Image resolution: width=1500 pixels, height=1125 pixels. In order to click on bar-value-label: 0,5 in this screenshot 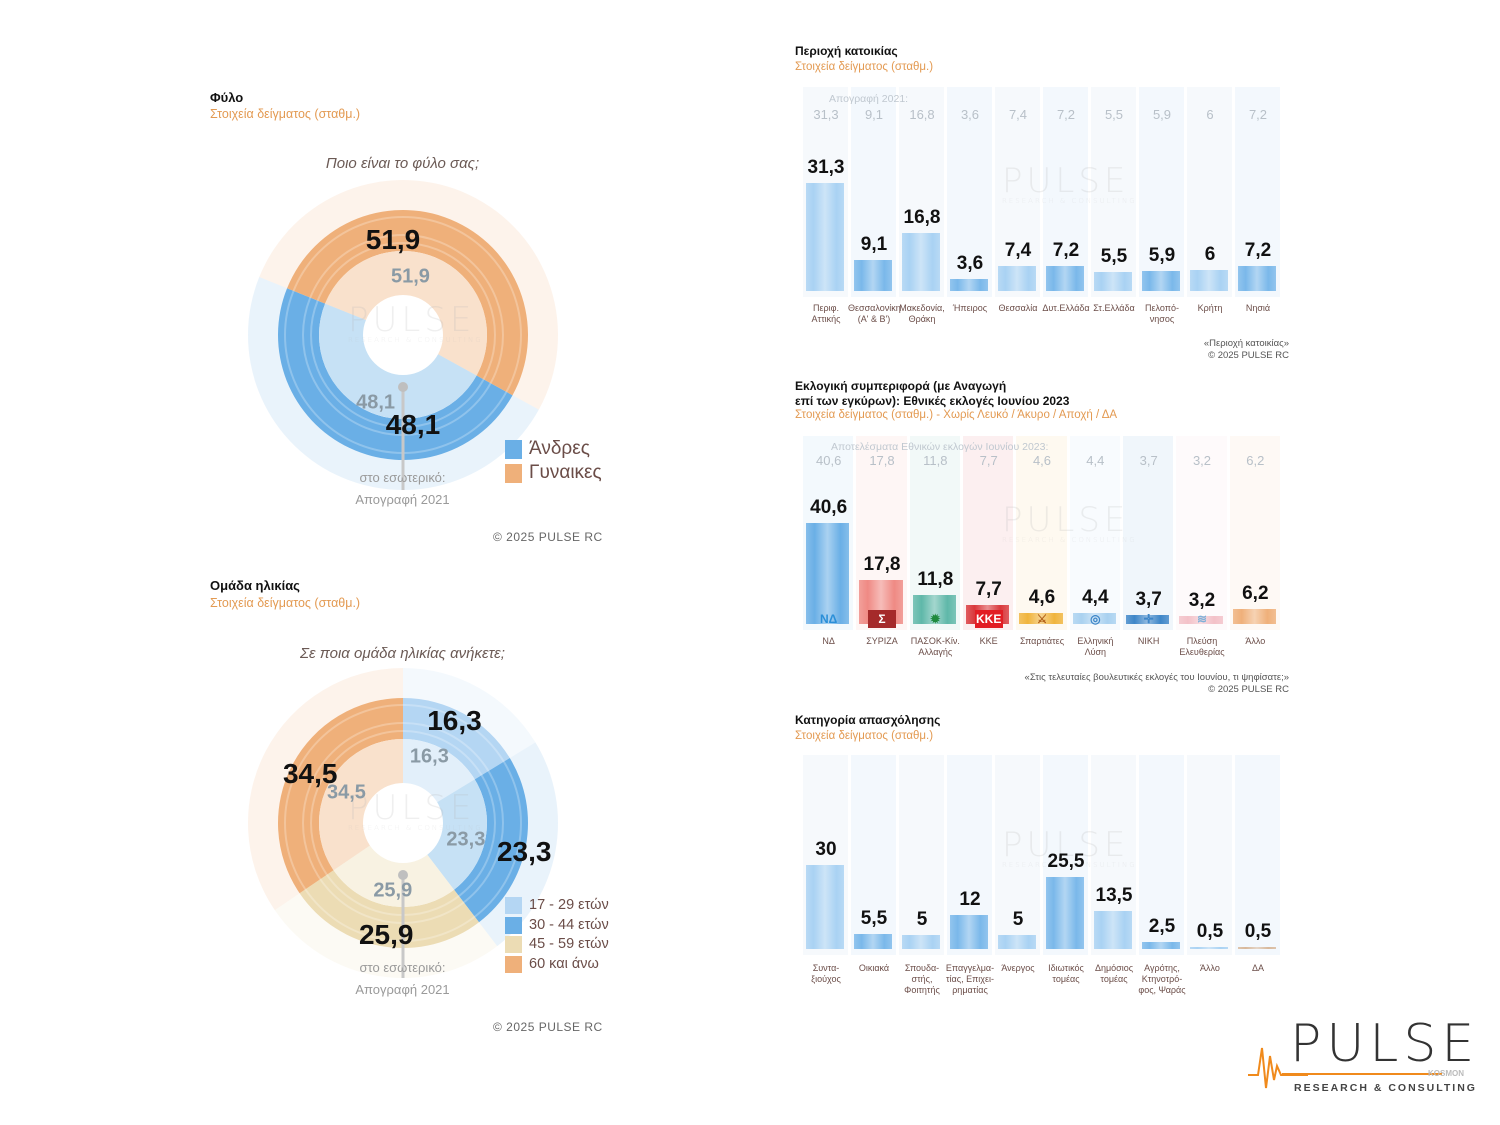, I will do `click(1258, 931)`.